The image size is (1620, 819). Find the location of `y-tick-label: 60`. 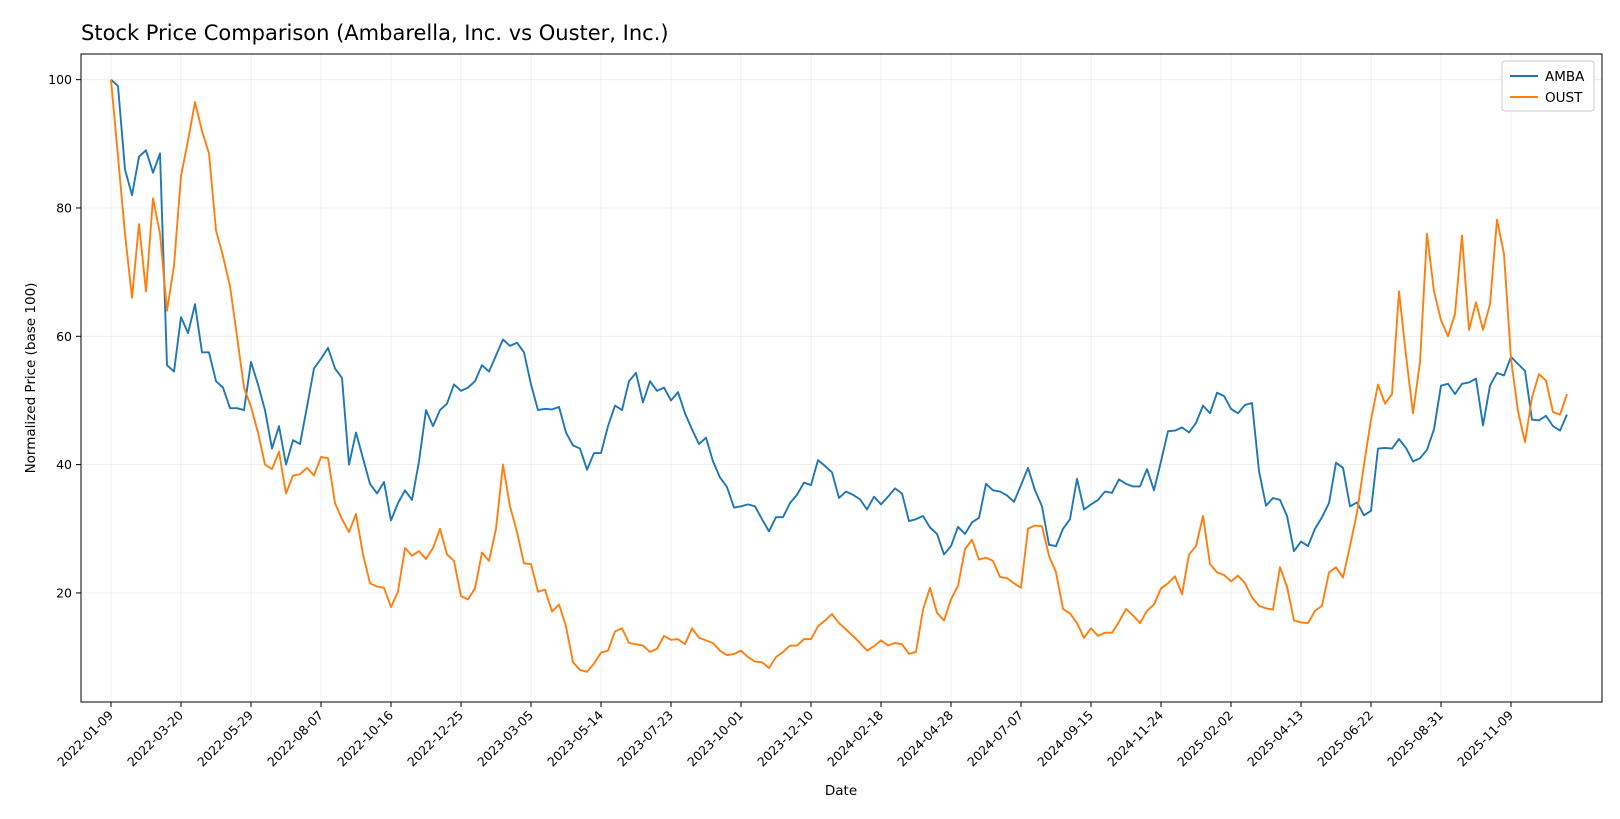

y-tick-label: 60 is located at coordinates (64, 336).